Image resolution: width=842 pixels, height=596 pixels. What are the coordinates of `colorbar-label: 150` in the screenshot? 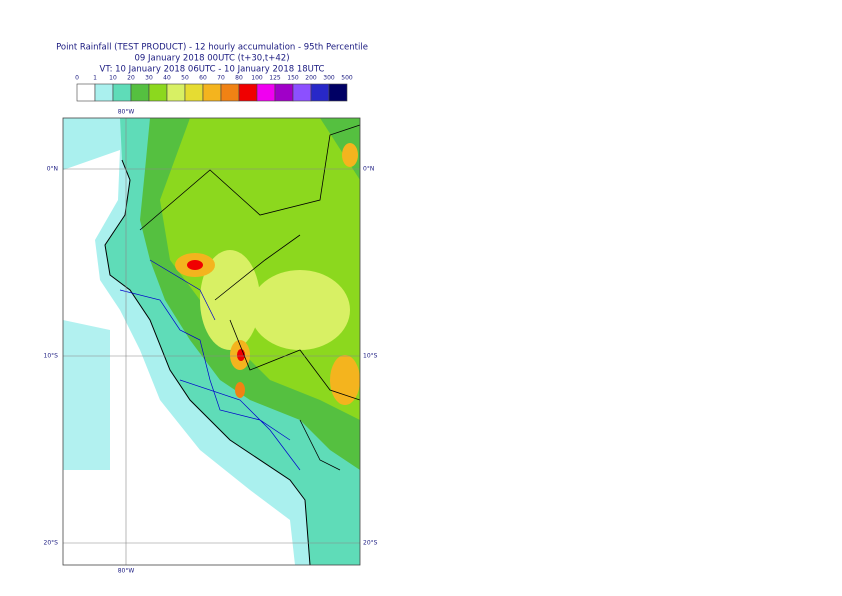 It's located at (293, 78).